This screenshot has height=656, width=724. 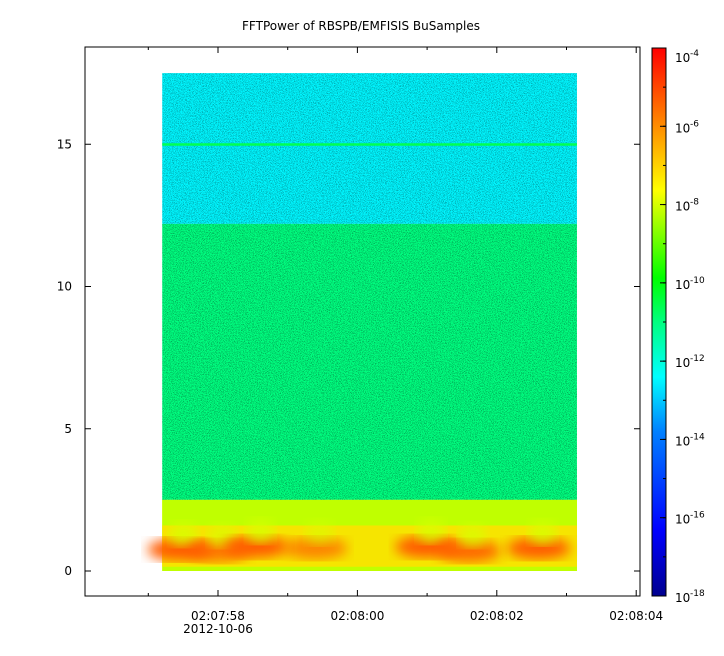 I want to click on x-tick-label: 02:08:02, so click(x=497, y=616).